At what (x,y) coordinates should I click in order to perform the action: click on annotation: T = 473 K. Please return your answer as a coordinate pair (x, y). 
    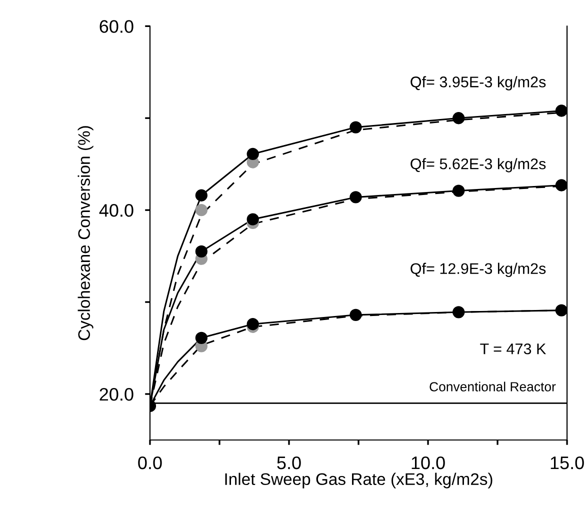
    Looking at the image, I should click on (513, 348).